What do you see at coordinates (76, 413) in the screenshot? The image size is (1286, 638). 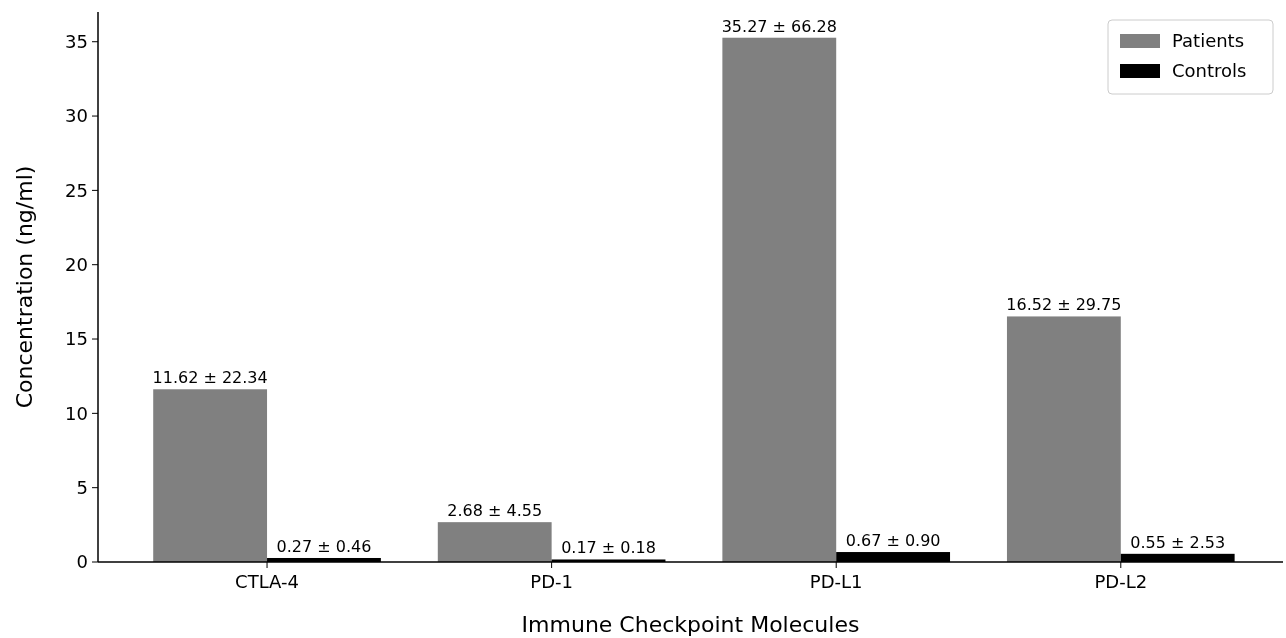 I see `y-tick-label: 10` at bounding box center [76, 413].